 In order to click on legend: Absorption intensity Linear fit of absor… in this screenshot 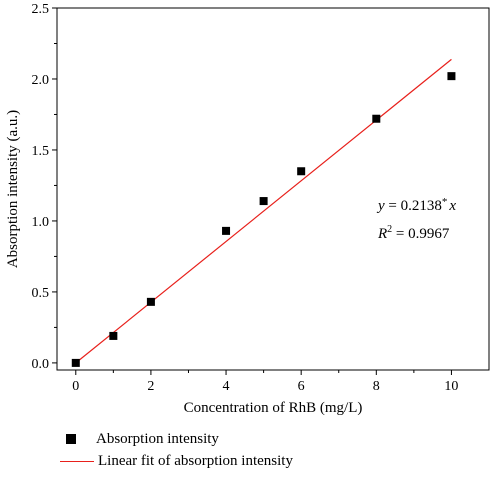, I will do `click(270, 450)`.